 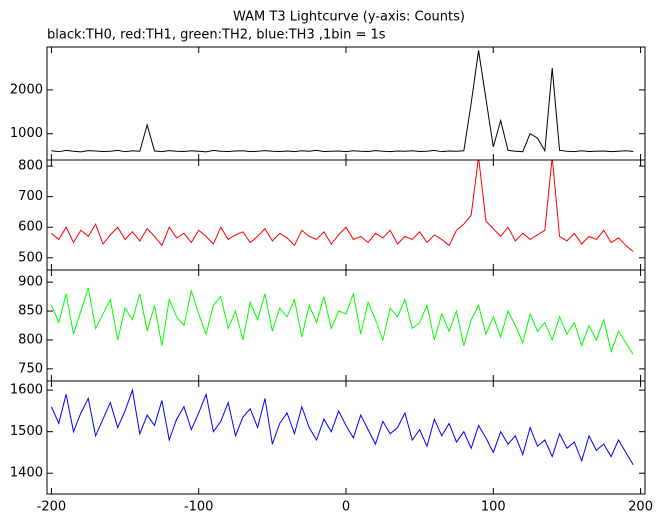 I want to click on x-tick-label: 100, so click(x=493, y=507).